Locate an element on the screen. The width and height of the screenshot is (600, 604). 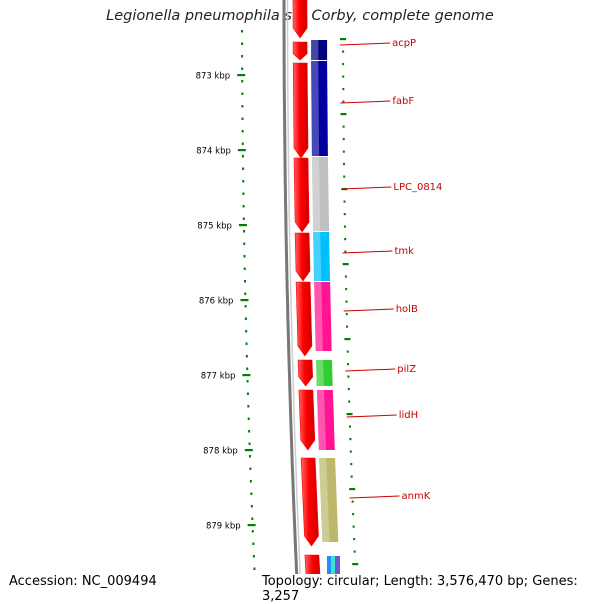
gene-label: acpP is located at coordinates (404, 43).